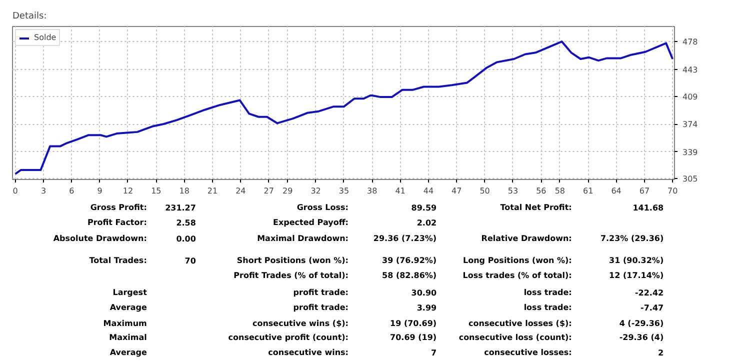 The image size is (729, 362). I want to click on text: 58 (82.86%), so click(409, 275).